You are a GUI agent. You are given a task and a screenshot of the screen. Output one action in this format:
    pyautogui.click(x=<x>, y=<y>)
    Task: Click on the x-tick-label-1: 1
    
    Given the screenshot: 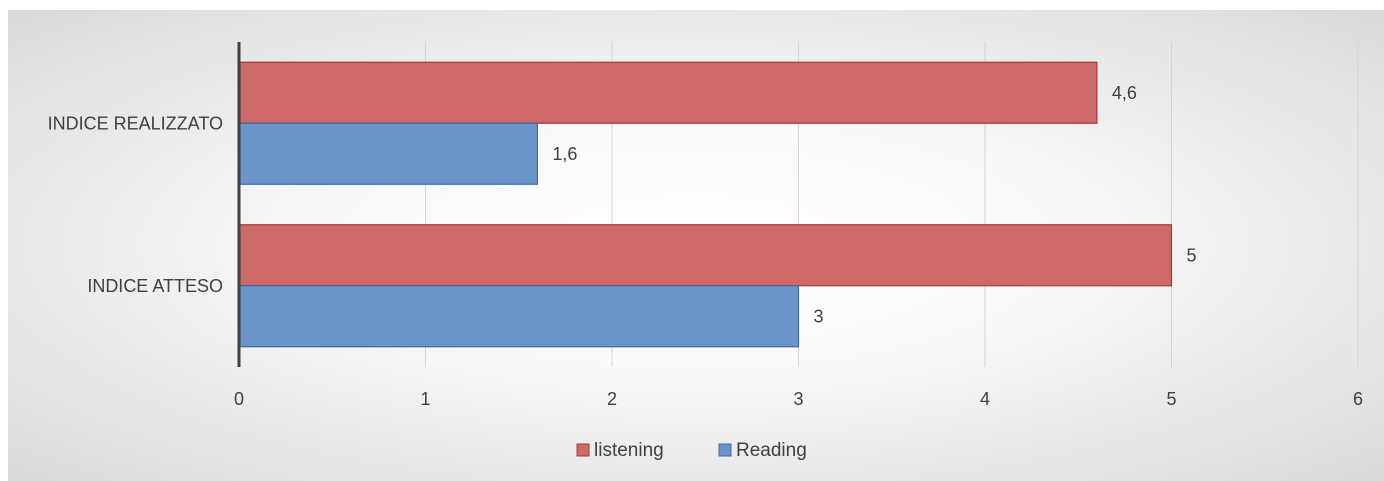 What is the action you would take?
    pyautogui.click(x=425, y=399)
    